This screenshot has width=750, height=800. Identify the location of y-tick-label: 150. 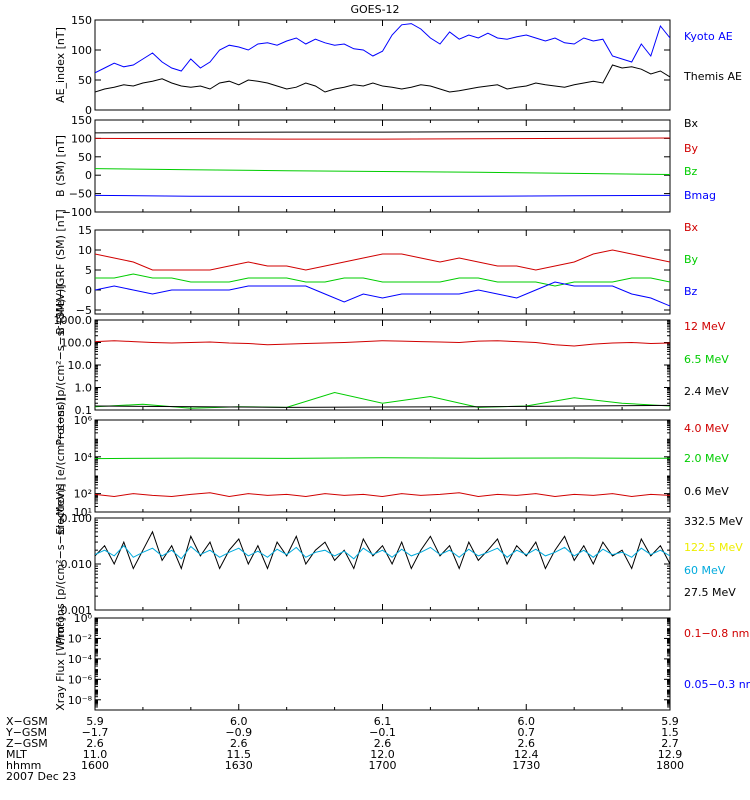
(81, 120).